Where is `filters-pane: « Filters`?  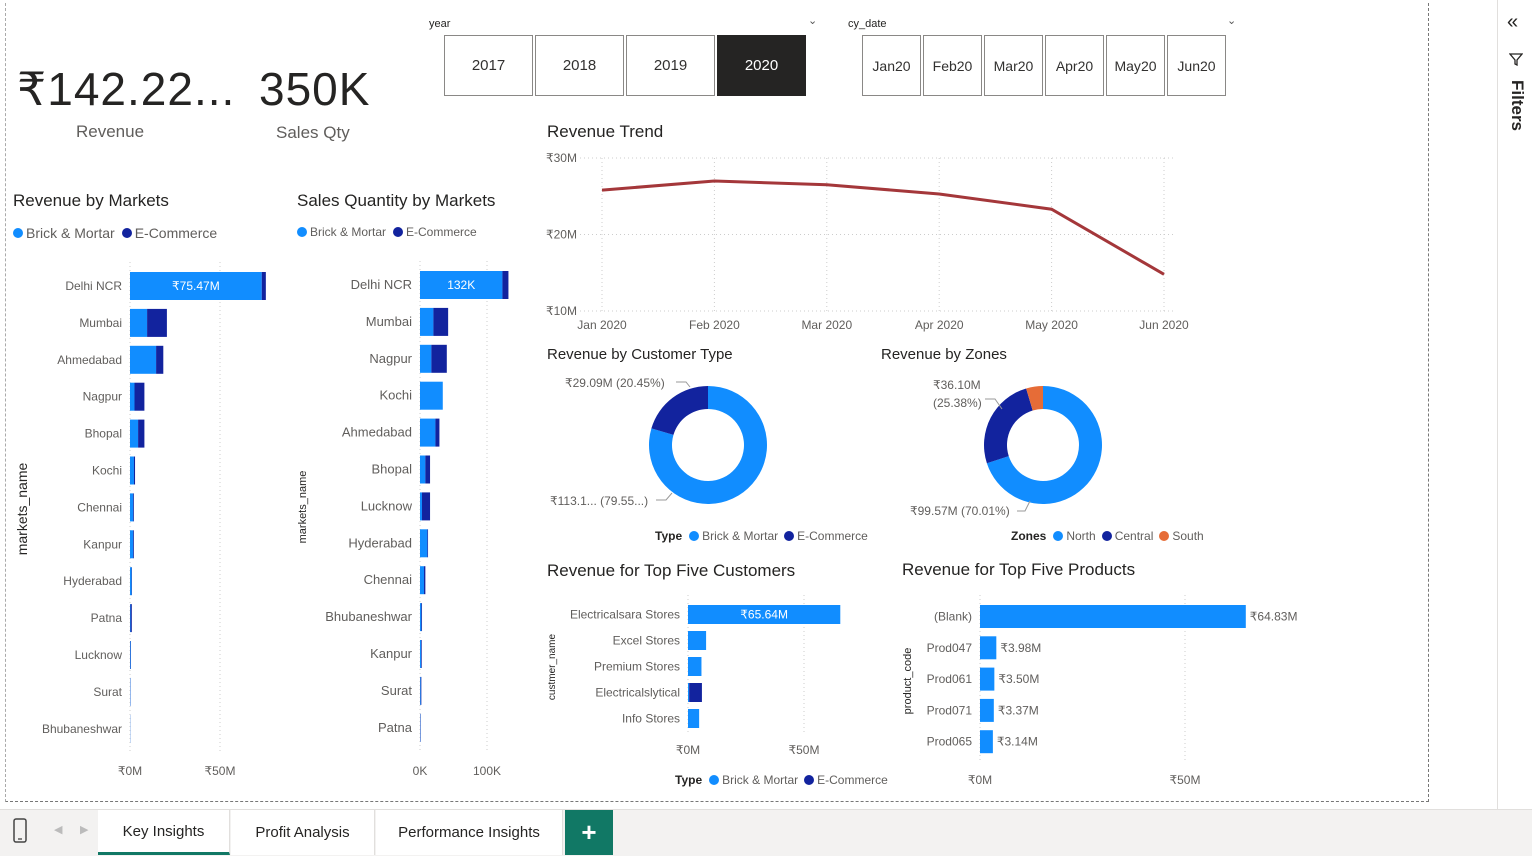 filters-pane: « Filters is located at coordinates (1514, 405).